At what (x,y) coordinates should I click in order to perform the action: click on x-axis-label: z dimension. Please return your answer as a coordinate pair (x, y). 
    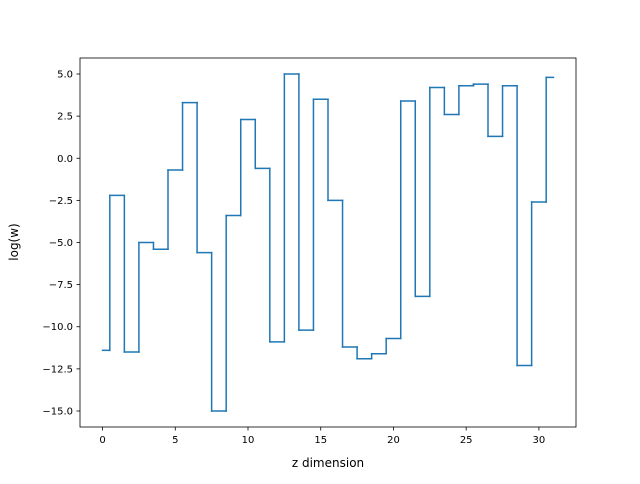
    Looking at the image, I should click on (328, 463).